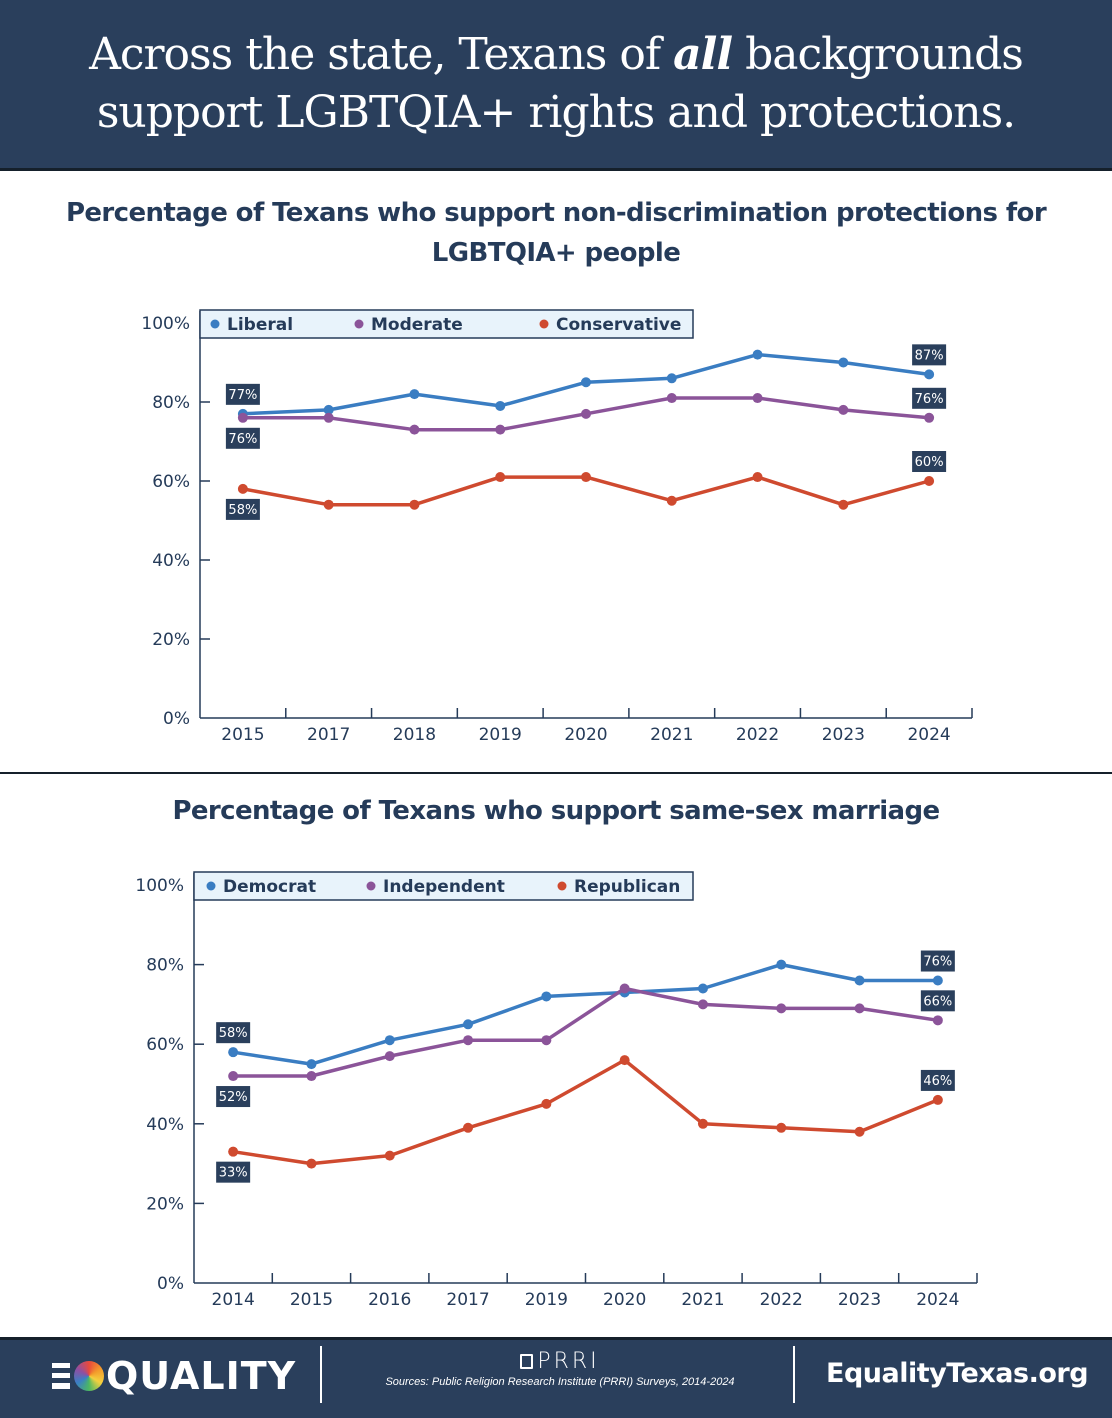  I want to click on equality-e-icon, so click(61, 1376).